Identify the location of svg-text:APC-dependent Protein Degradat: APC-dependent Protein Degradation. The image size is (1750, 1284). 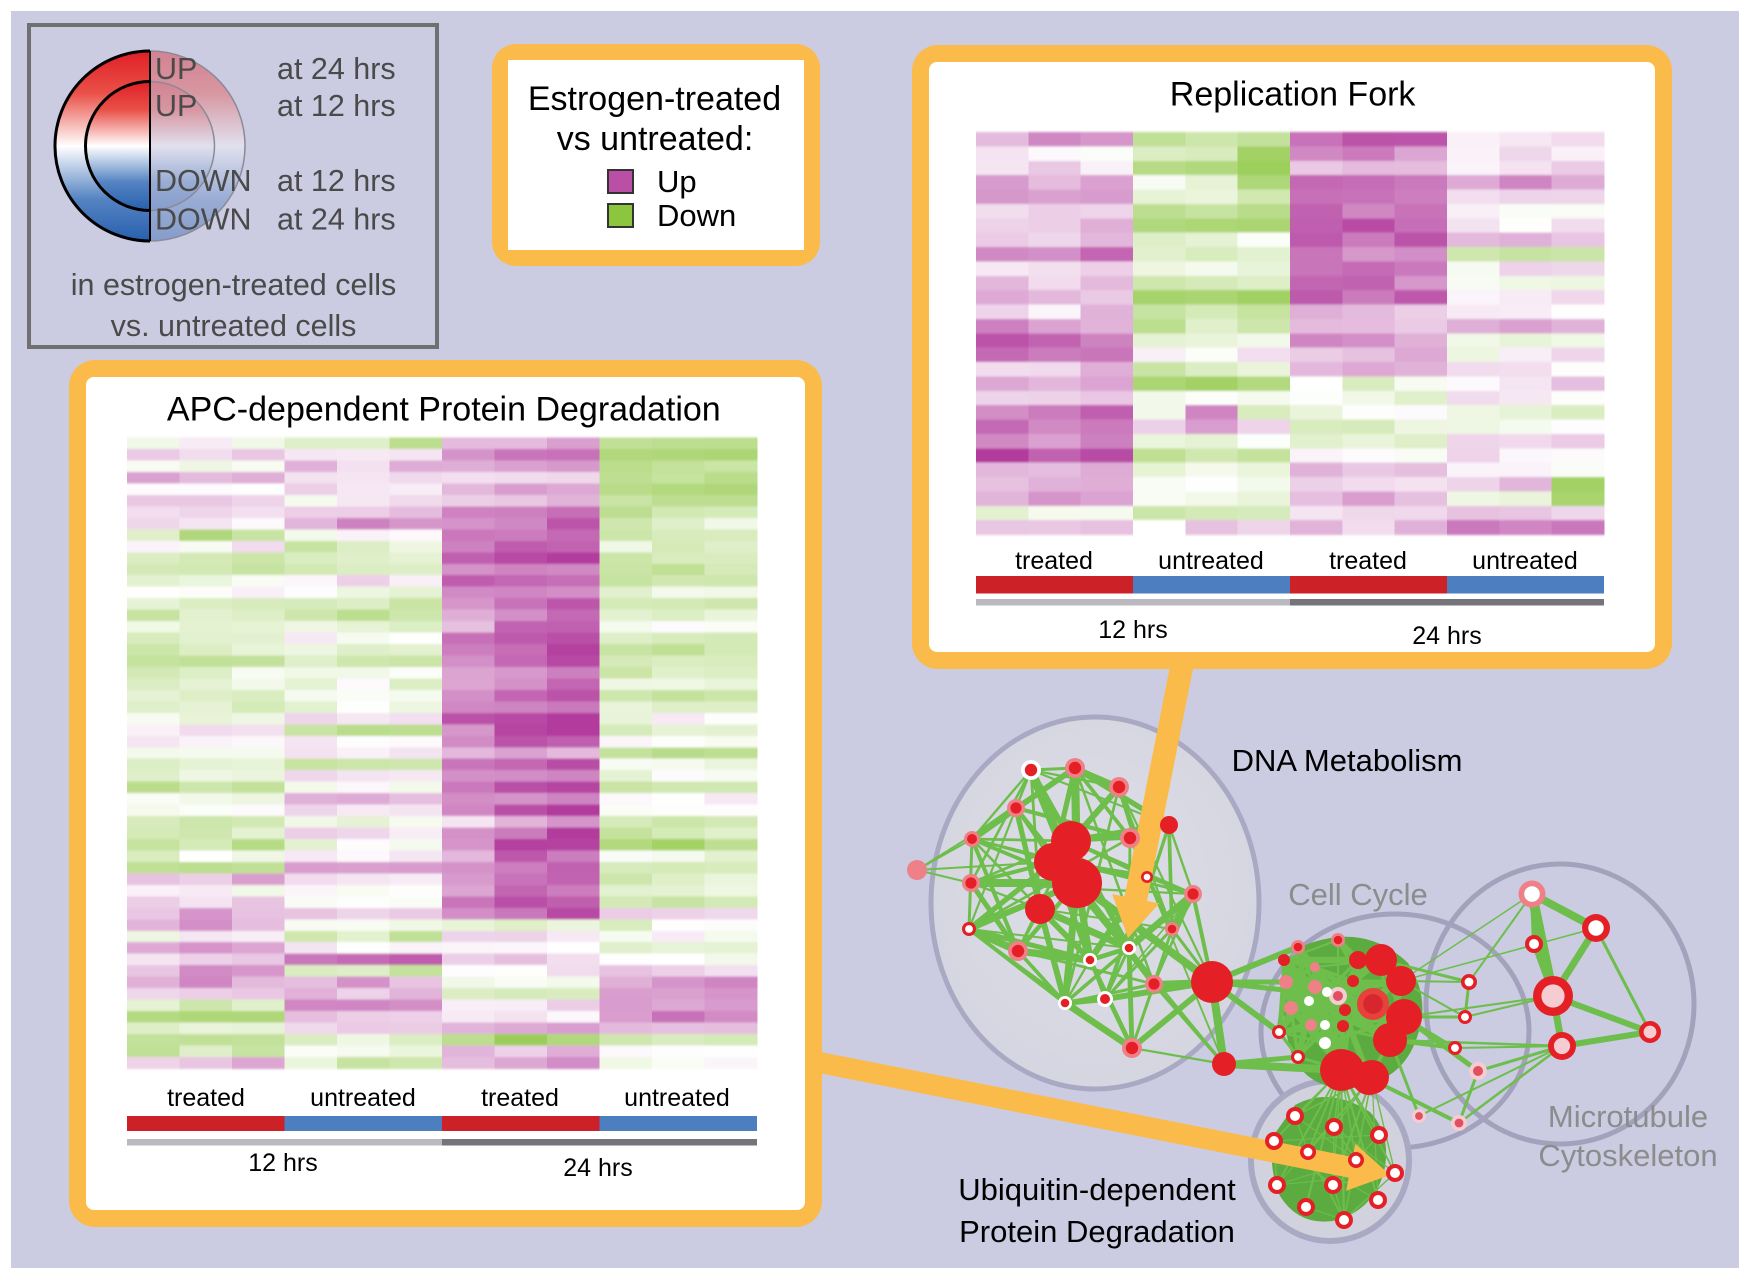
(444, 410).